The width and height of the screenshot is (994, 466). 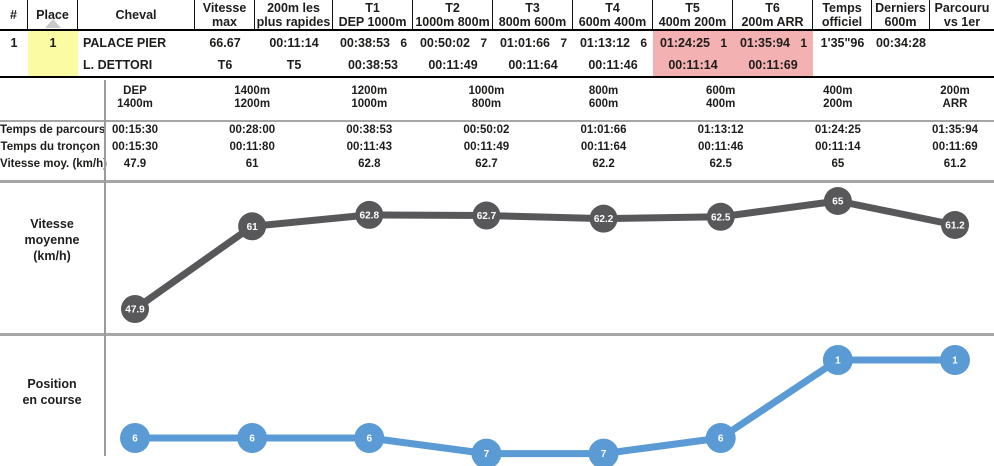 I want to click on section-time: 01:35:94, so click(x=765, y=43).